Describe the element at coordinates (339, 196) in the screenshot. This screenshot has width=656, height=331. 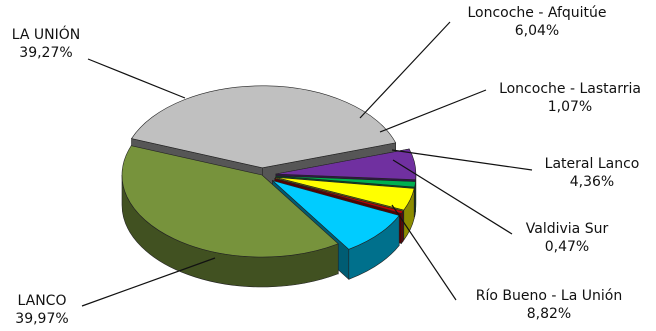
I see `slice-valdivia-sur` at that location.